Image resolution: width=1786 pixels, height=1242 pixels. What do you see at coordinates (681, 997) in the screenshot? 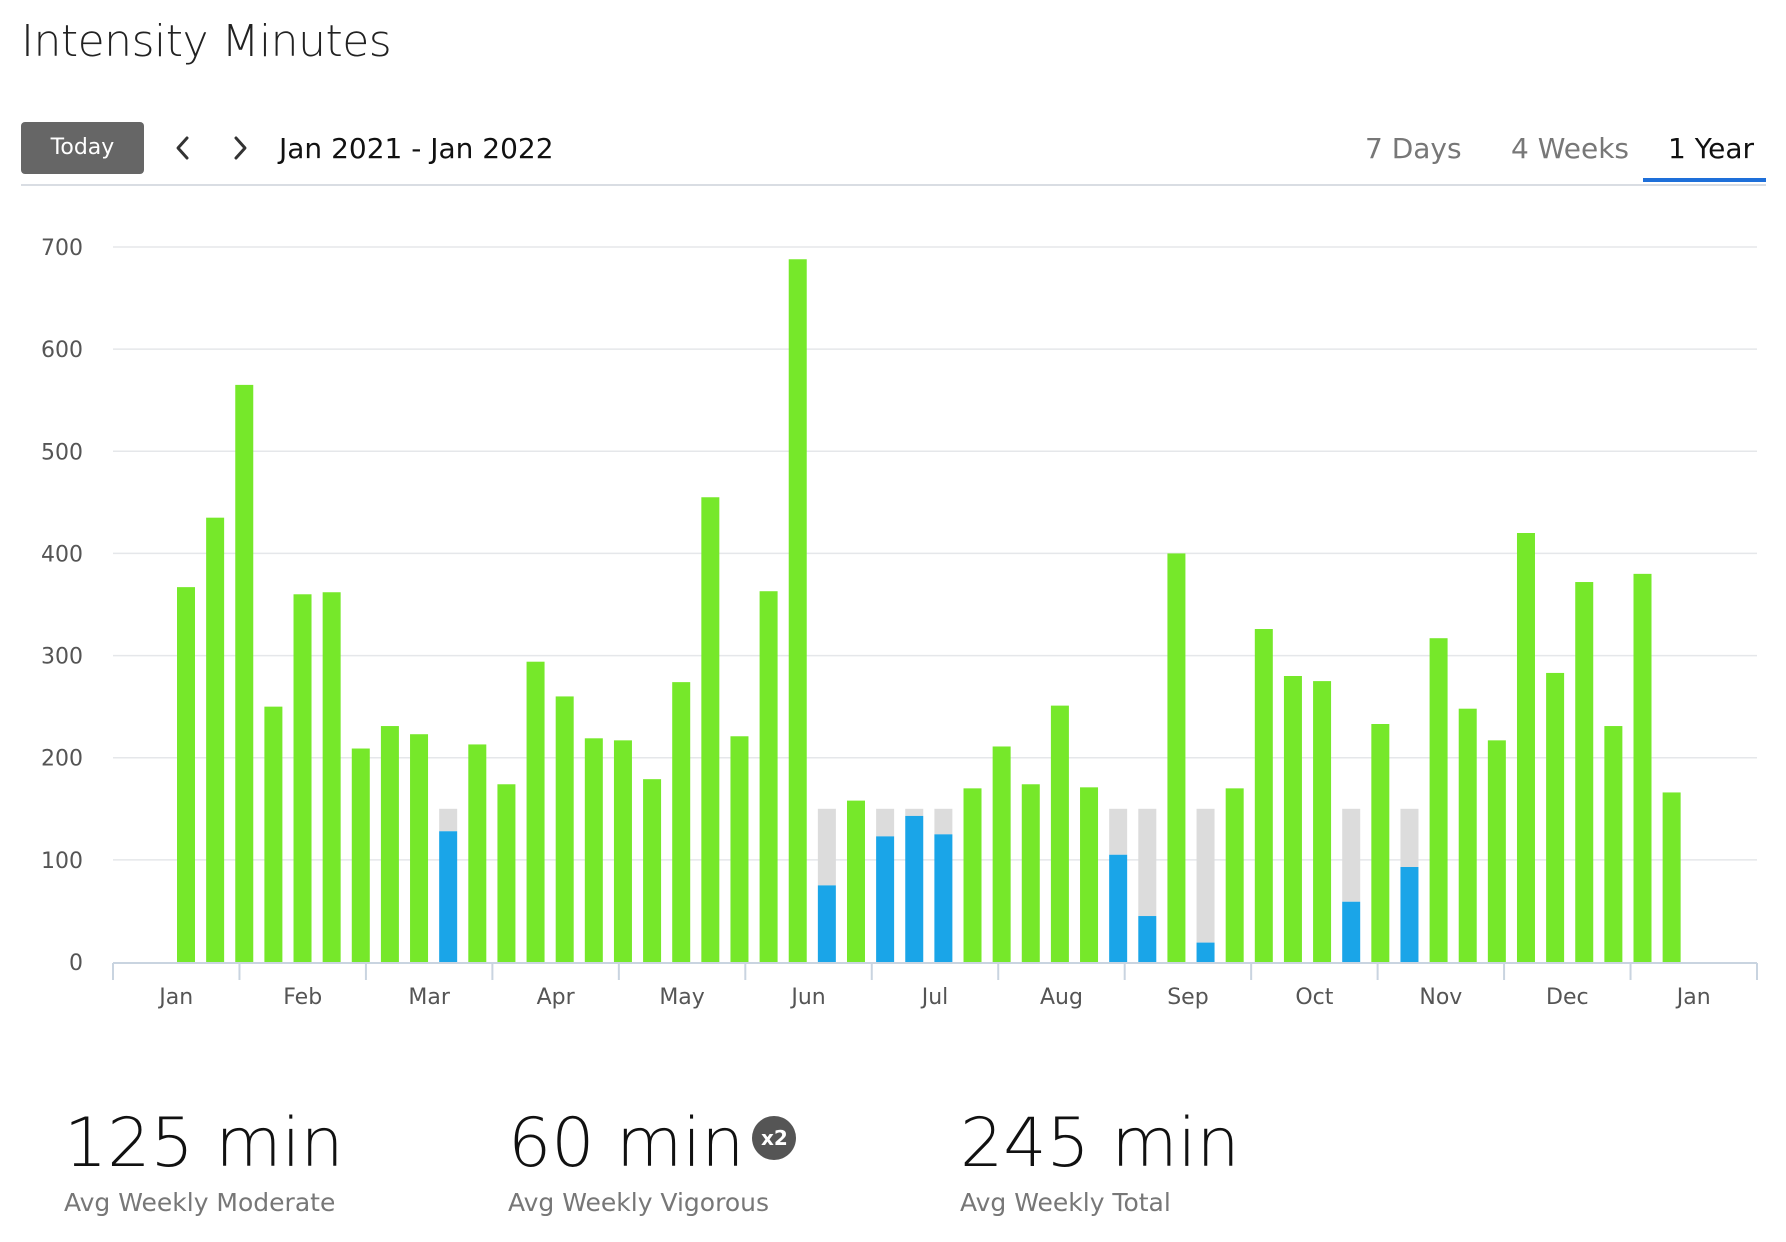
I see `x-tick-label: May` at bounding box center [681, 997].